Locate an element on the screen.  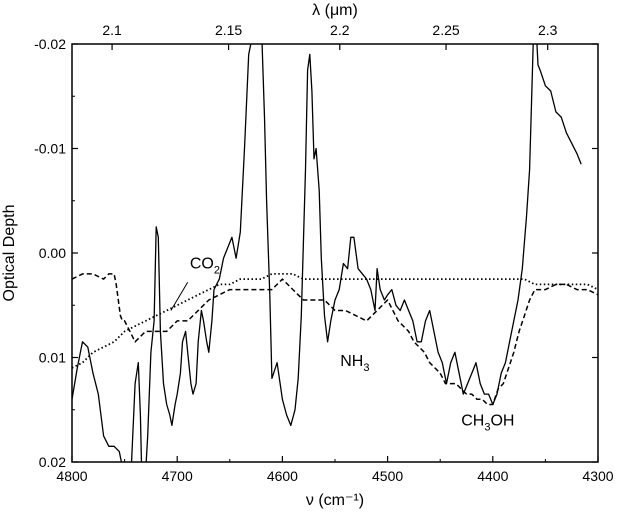
x-tick-label: 4500 is located at coordinates (387, 476).